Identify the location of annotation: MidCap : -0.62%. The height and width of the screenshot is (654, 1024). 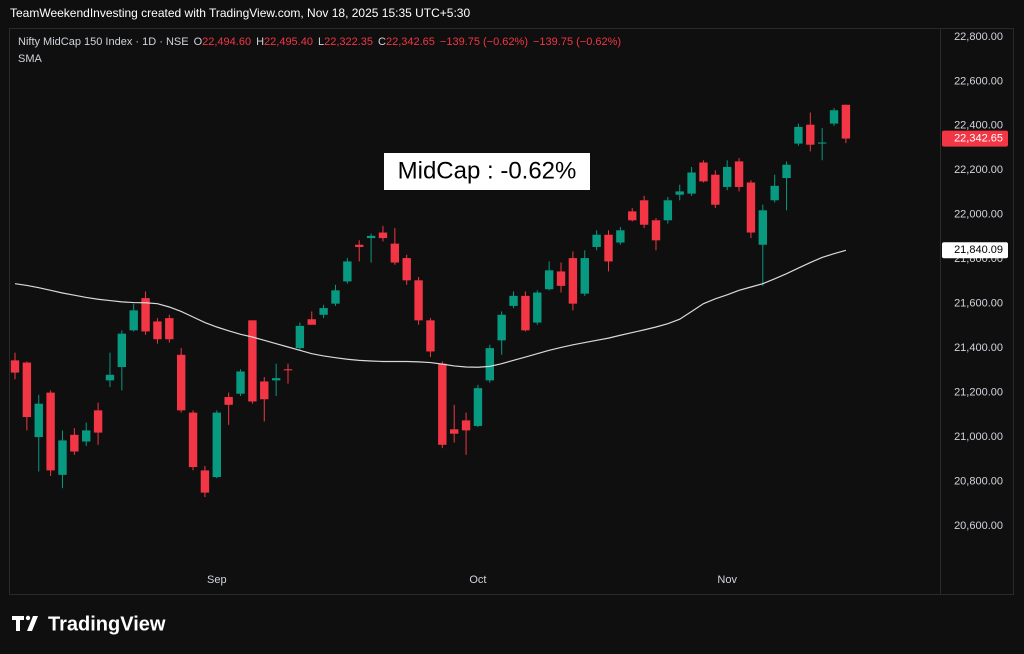
(487, 171).